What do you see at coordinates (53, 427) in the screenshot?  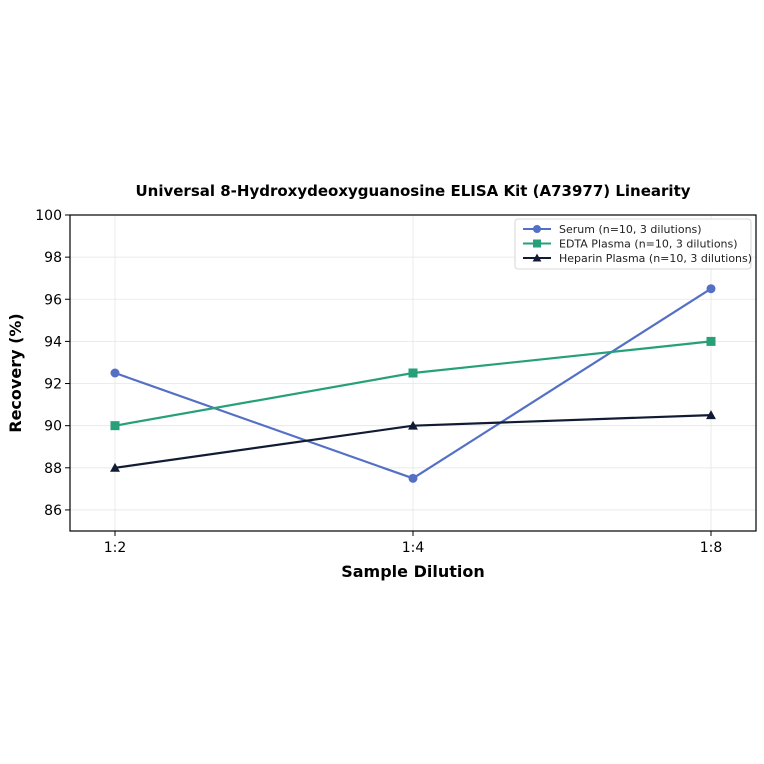 I see `y-tick-label: 90` at bounding box center [53, 427].